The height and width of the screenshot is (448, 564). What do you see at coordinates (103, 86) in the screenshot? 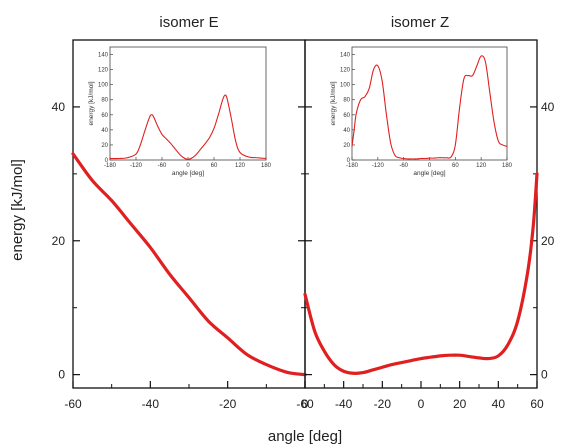
I see `inset-y-tick-label-e: 100` at bounding box center [103, 86].